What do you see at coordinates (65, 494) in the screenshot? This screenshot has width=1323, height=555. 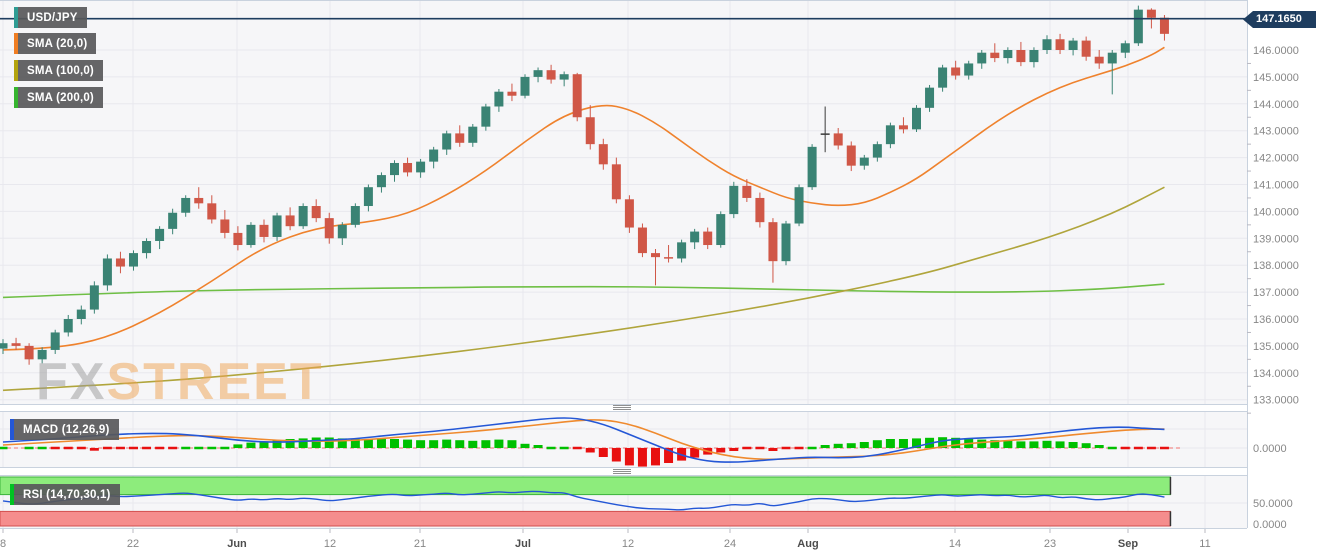 I see `rsi-indicator-chip: RSI (14,70,30,1)` at bounding box center [65, 494].